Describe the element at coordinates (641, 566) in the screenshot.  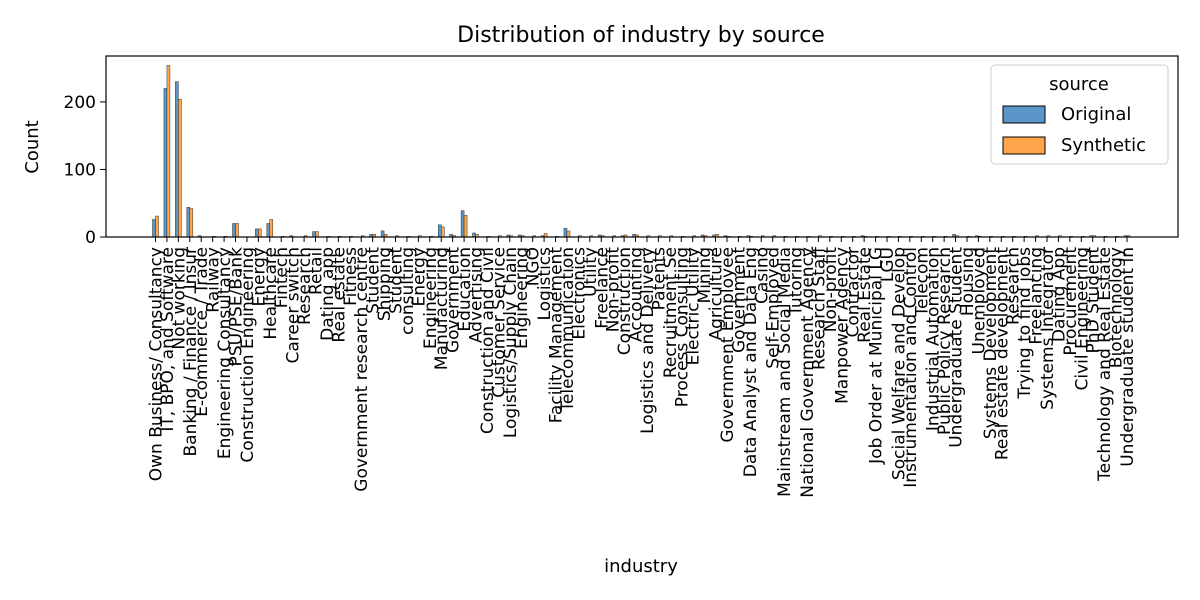
I see `x-axis-label: industry` at that location.